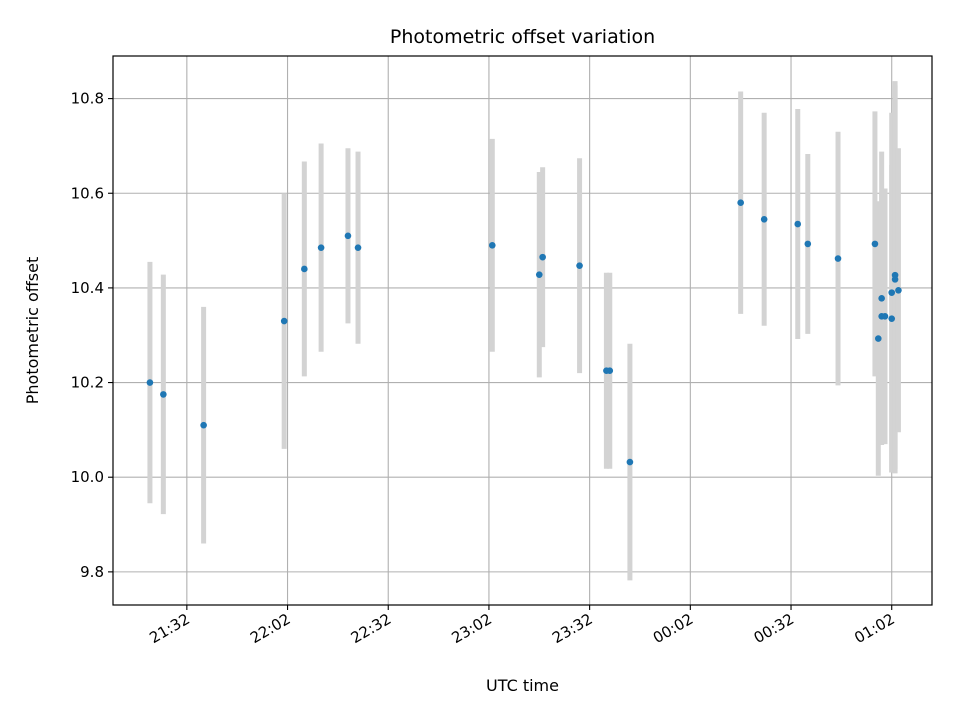 Image resolution: width=960 pixels, height=720 pixels. What do you see at coordinates (169, 628) in the screenshot?
I see `x-tick-label: 21:32` at bounding box center [169, 628].